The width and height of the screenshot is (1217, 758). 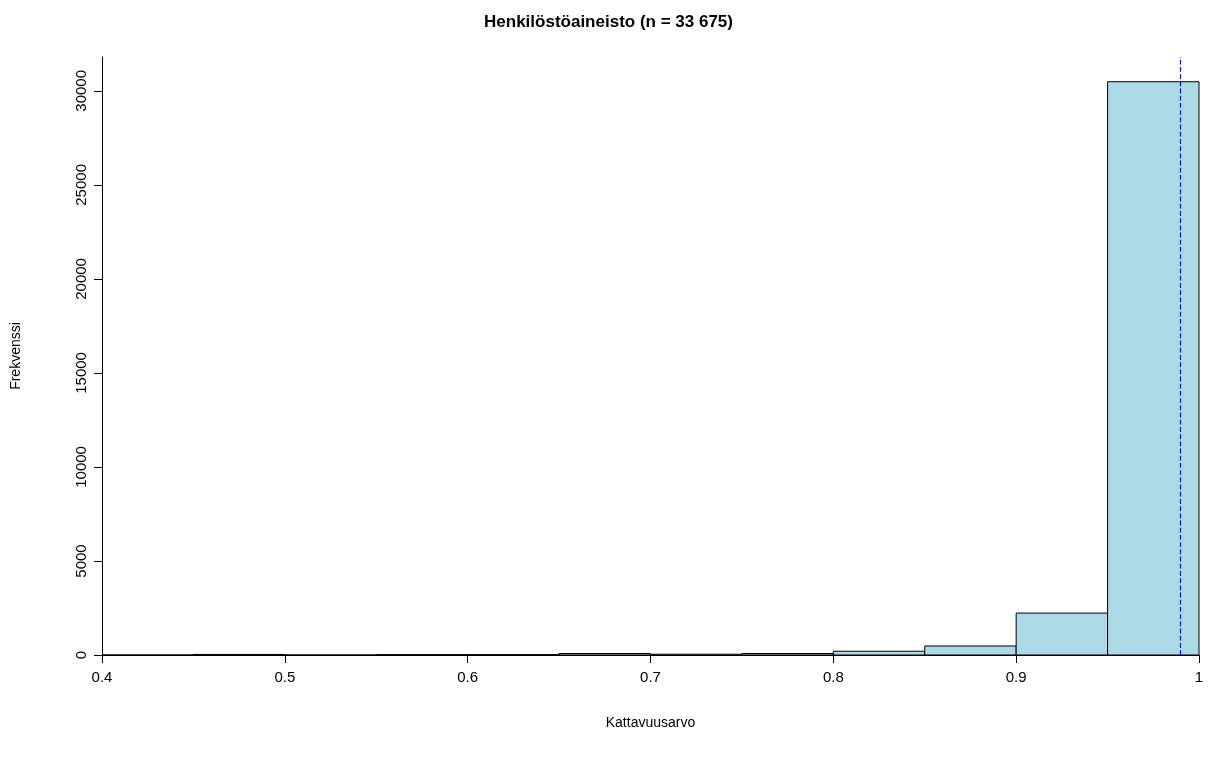 What do you see at coordinates (468, 676) in the screenshot?
I see `x-tick-label: 0.6` at bounding box center [468, 676].